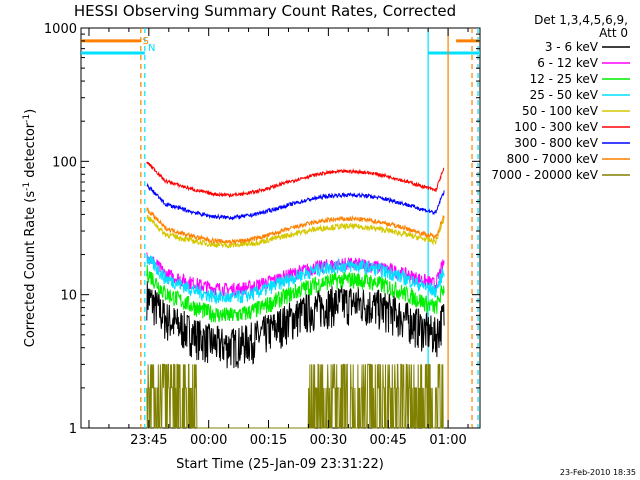 Image resolution: width=640 pixels, height=480 pixels. What do you see at coordinates (148, 440) in the screenshot?
I see `x-tick-label: 23:45` at bounding box center [148, 440].